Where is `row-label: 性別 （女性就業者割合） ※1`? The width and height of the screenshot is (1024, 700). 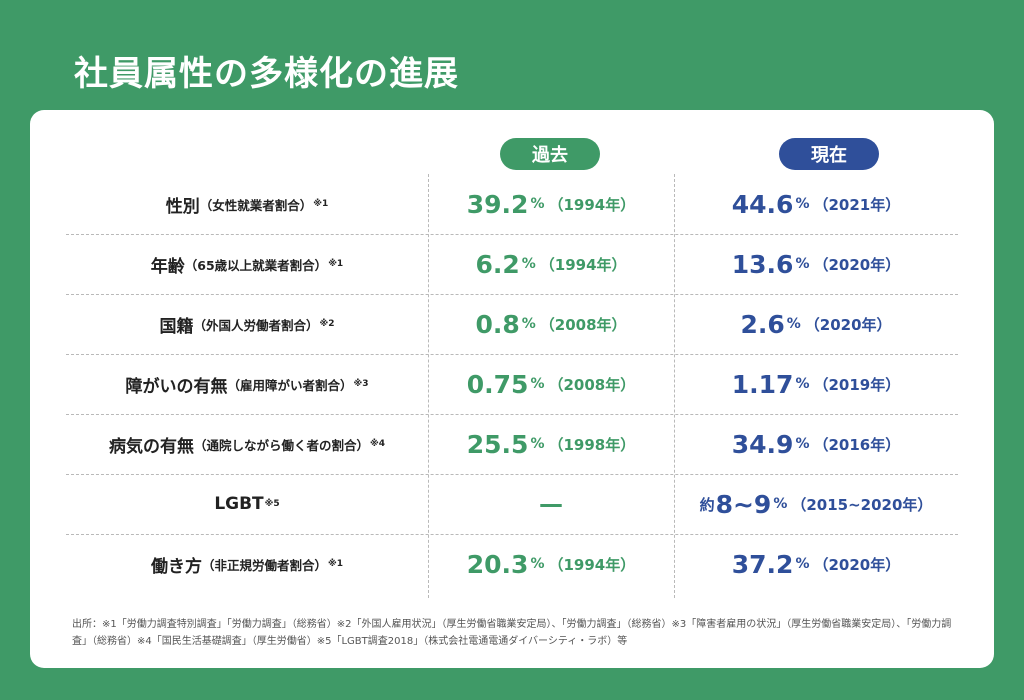
row-label: 性別 （女性就業者割合） ※1 is located at coordinates (247, 206).